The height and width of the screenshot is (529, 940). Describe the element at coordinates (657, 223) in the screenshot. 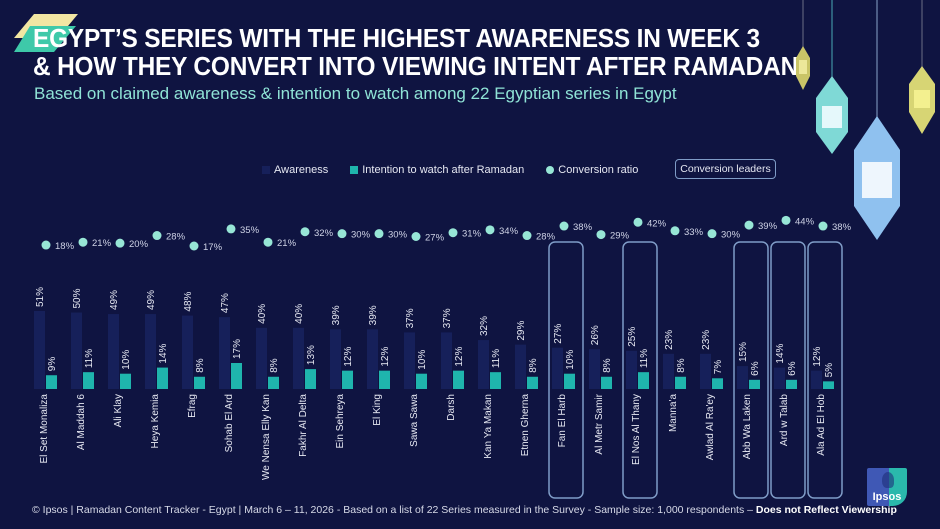

I see `conversion-value-label: 42%` at that location.